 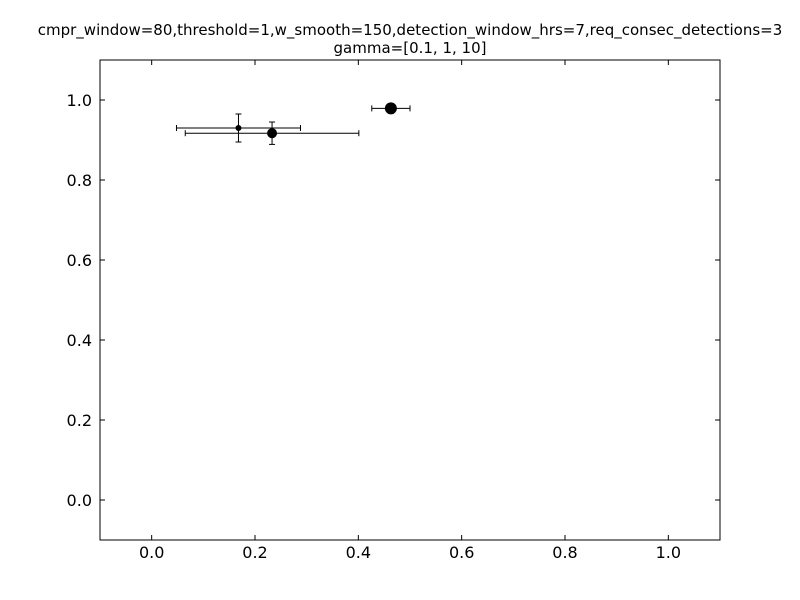 What do you see at coordinates (79, 100) in the screenshot?
I see `y-tick-label: 1.0` at bounding box center [79, 100].